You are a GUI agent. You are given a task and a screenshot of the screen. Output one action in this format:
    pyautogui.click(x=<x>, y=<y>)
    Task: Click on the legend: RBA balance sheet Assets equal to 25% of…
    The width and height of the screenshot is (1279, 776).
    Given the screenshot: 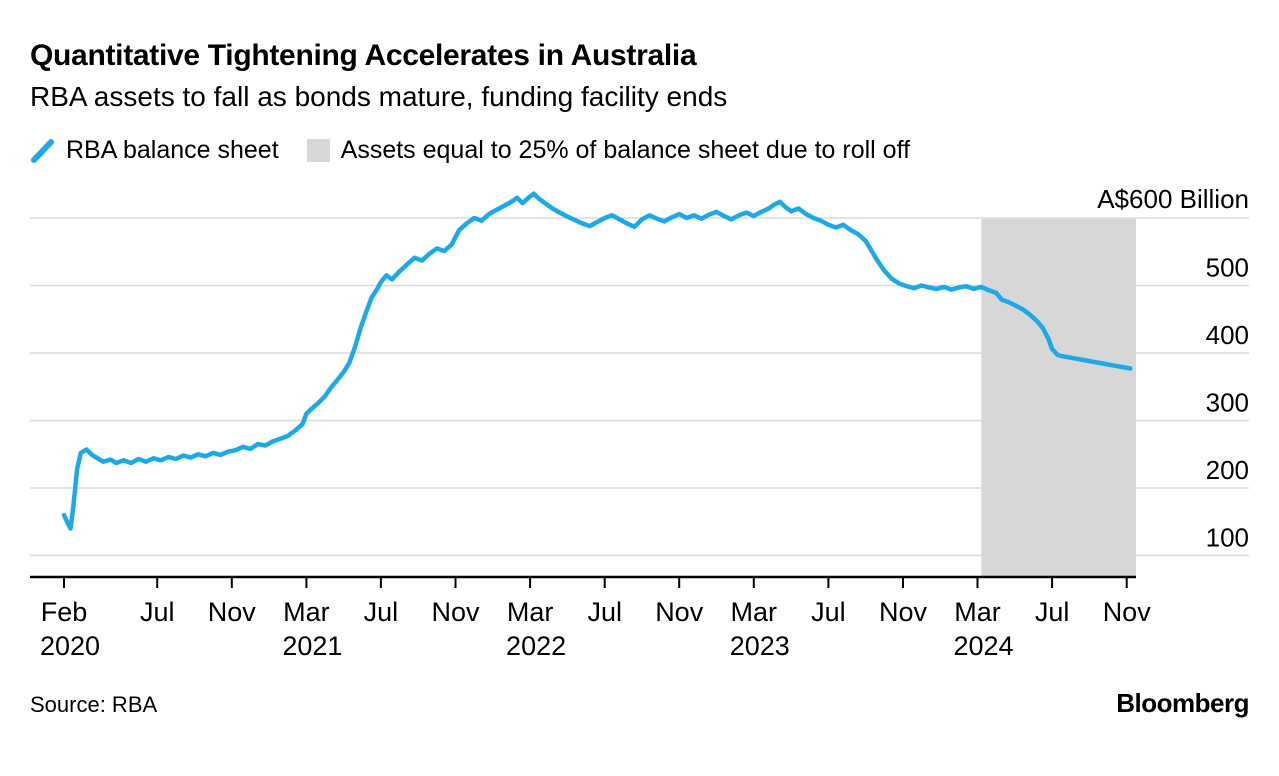 What is the action you would take?
    pyautogui.click(x=639, y=150)
    